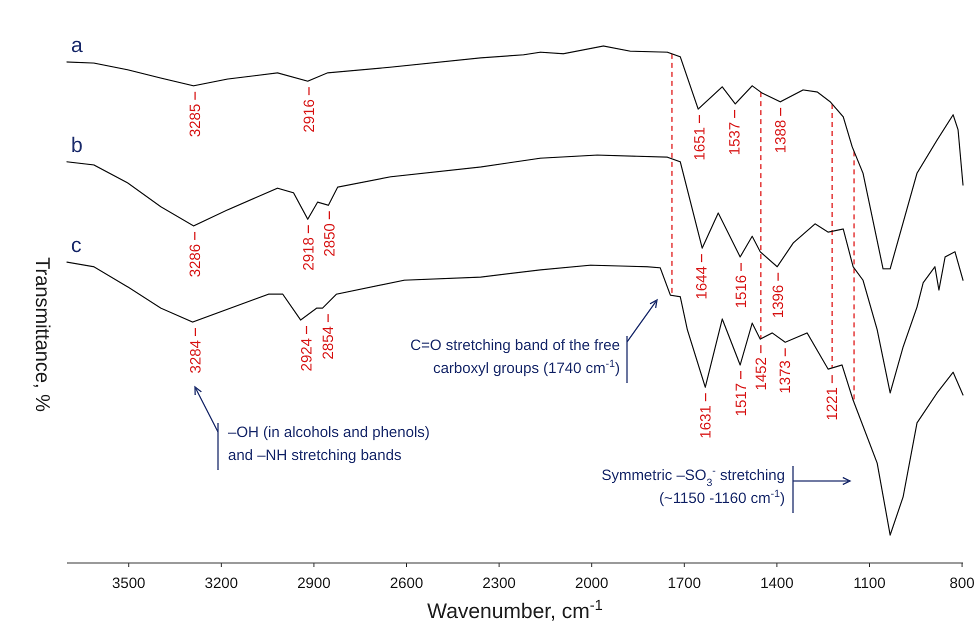  Describe the element at coordinates (307, 355) in the screenshot. I see `annotation: 2924` at that location.